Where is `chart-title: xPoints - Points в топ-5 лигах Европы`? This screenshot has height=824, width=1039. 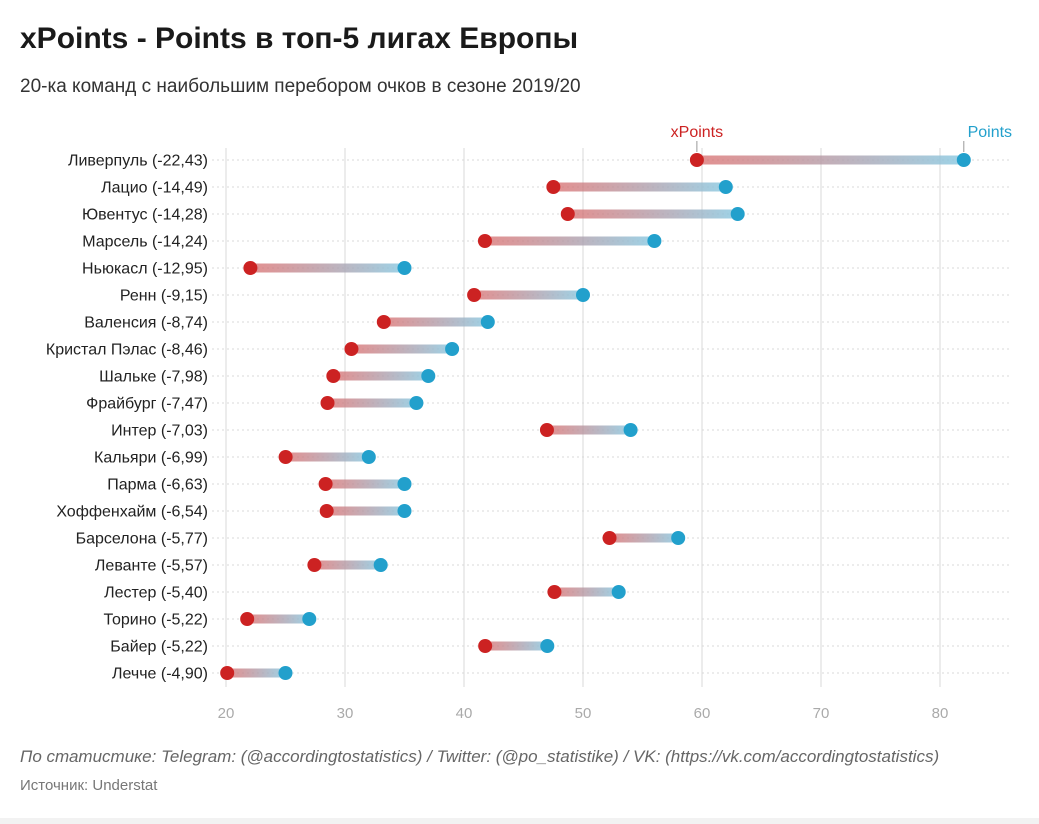
chart-title: xPoints - Points в топ-5 лигах Европы is located at coordinates (299, 38).